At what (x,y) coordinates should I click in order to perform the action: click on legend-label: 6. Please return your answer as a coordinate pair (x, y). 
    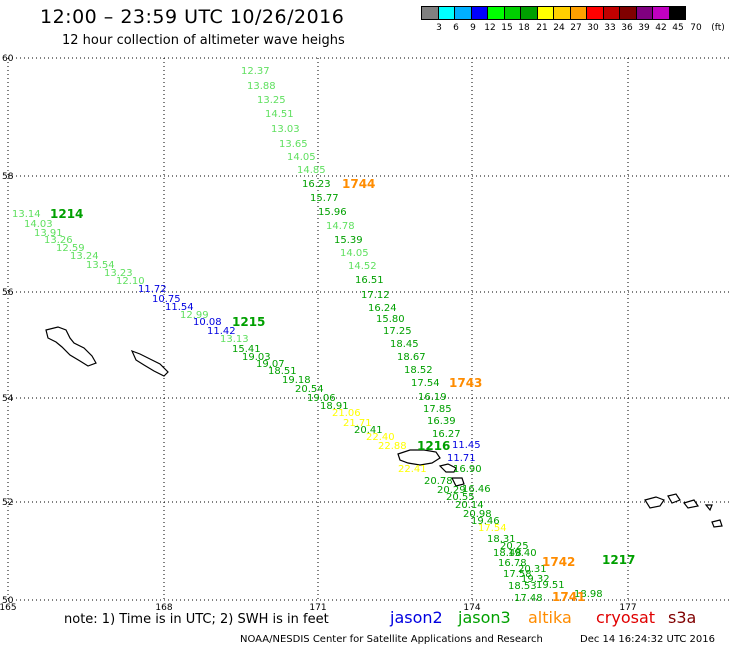
    Looking at the image, I should click on (456, 28).